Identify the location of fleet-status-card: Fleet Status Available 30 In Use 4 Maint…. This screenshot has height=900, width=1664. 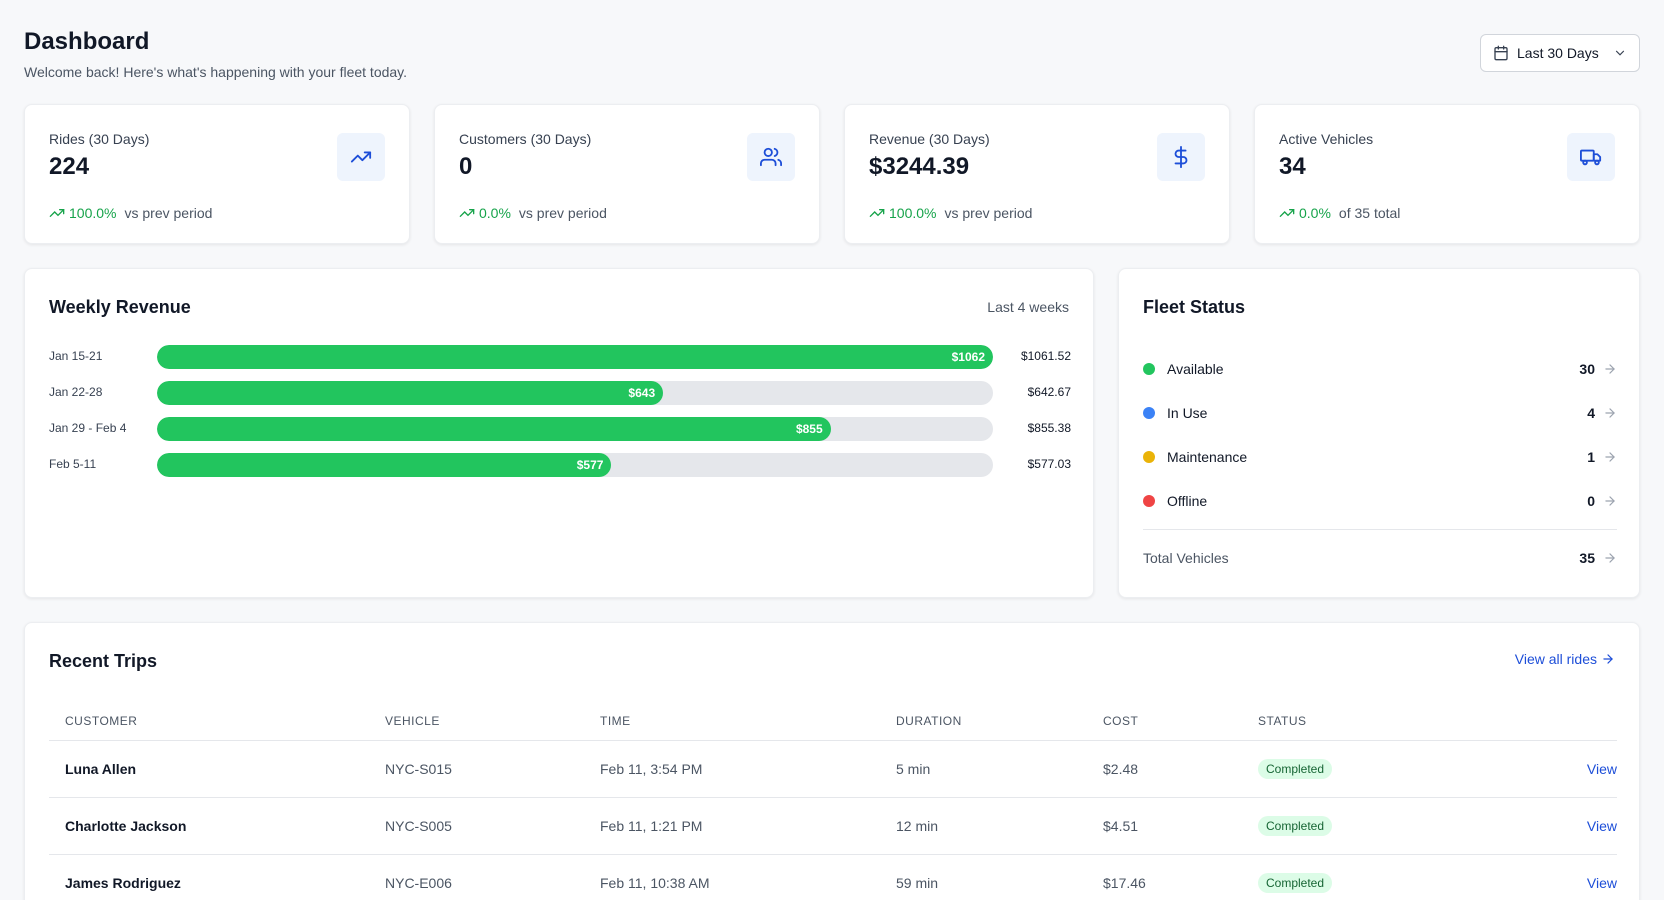
(1379, 433).